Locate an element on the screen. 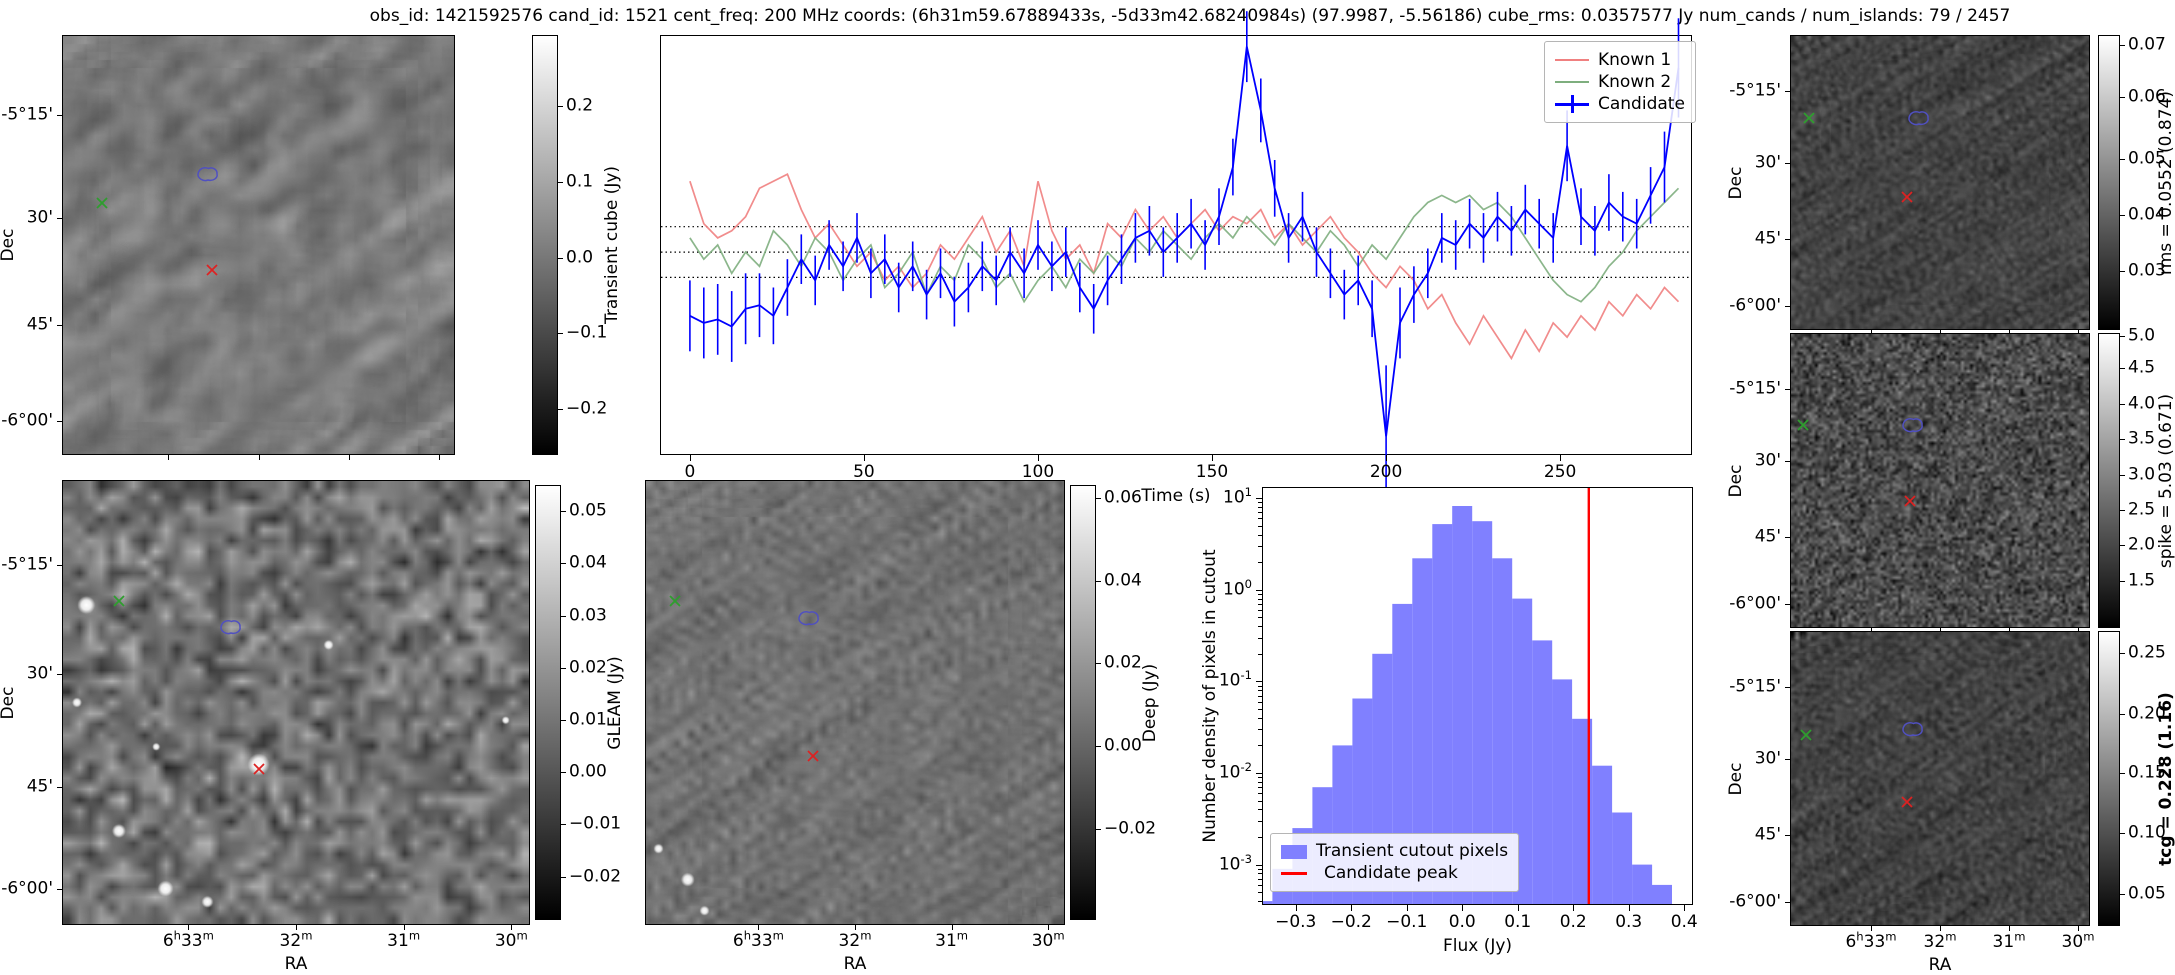 This screenshot has height=975, width=2175. ra-axis-label: RA is located at coordinates (855, 964).